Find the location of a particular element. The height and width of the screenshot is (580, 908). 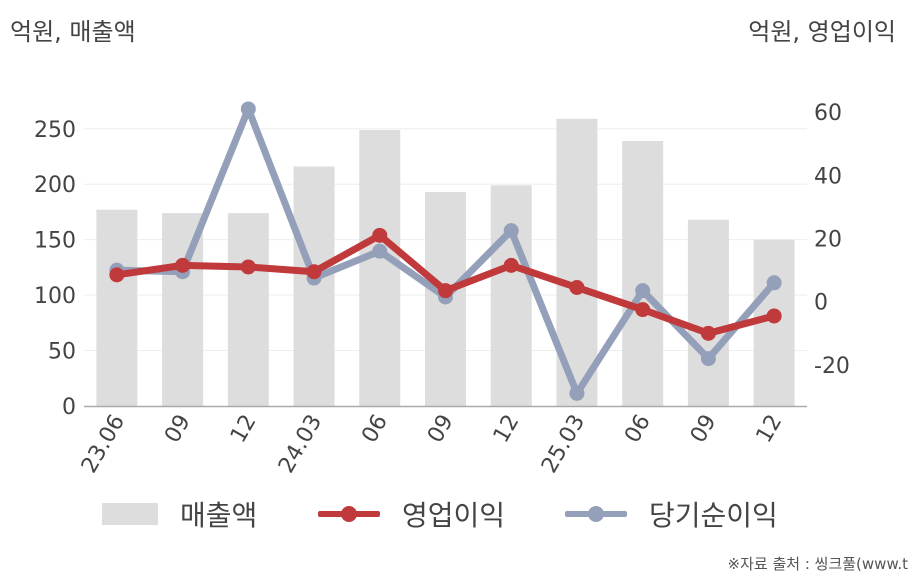

legend-label-net-income: 당기순이익 is located at coordinates (713, 515).